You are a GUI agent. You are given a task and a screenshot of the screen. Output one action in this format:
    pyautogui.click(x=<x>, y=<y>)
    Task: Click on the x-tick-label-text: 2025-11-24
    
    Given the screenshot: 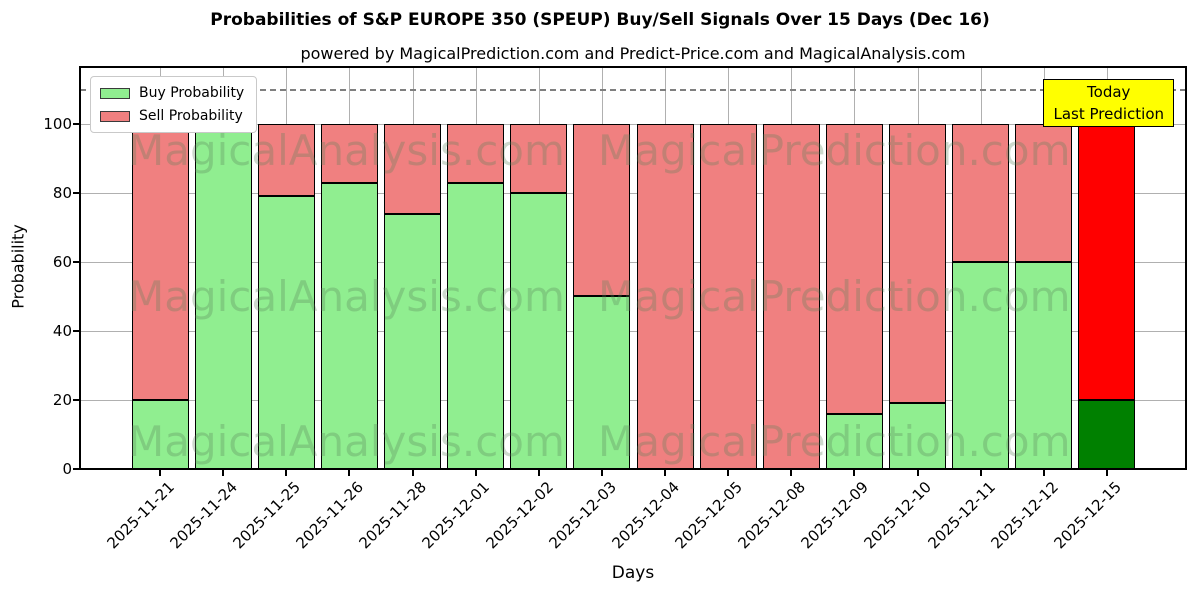 What is the action you would take?
    pyautogui.click(x=203, y=515)
    